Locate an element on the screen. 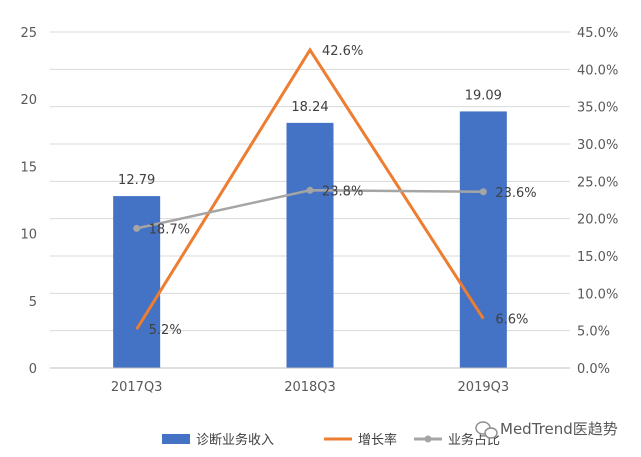  y-left-tick-label: 5 is located at coordinates (33, 302).